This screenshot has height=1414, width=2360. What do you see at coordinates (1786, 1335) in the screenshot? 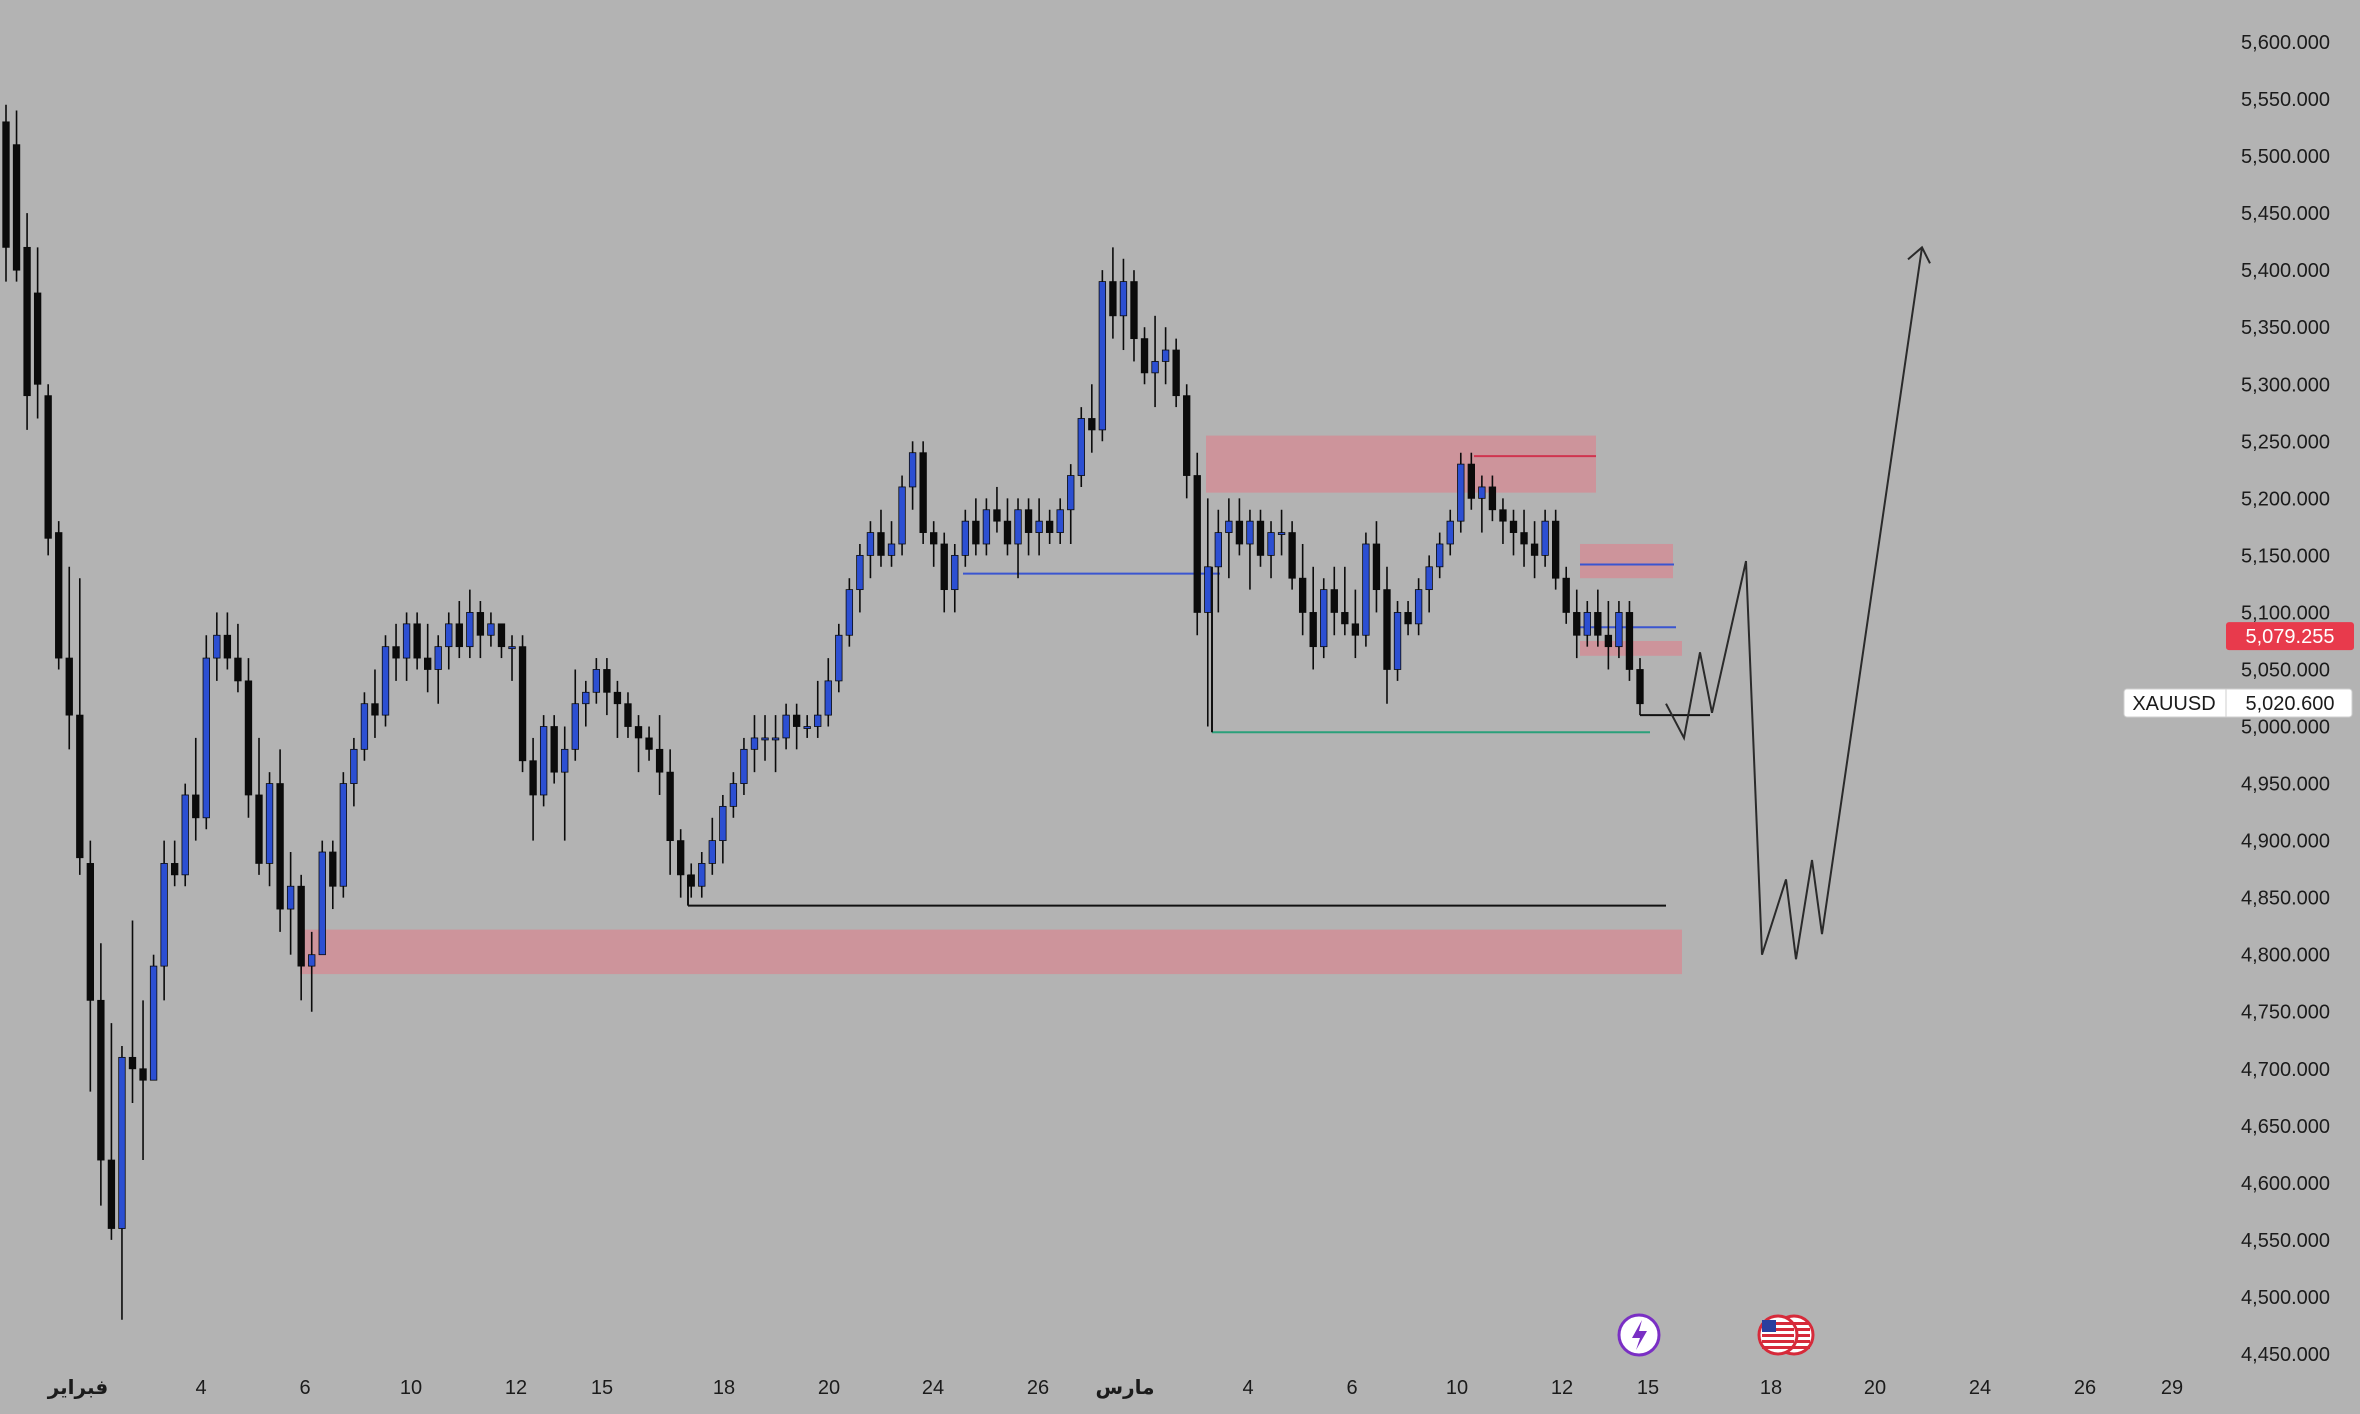
I see `us-flag-icon` at bounding box center [1786, 1335].